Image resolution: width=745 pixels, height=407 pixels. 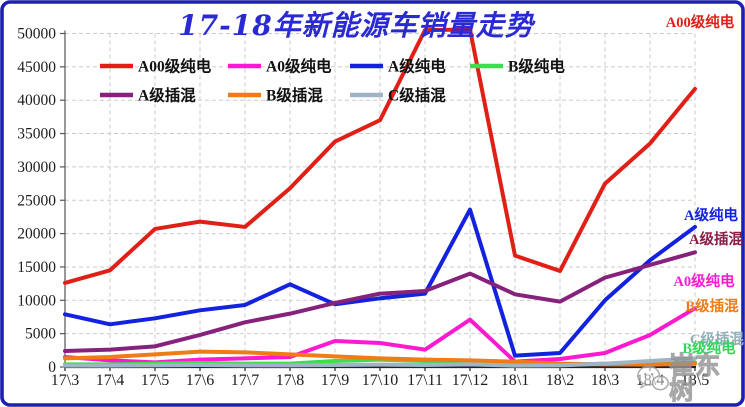 I want to click on legend-label: B级插混, so click(x=294, y=95).